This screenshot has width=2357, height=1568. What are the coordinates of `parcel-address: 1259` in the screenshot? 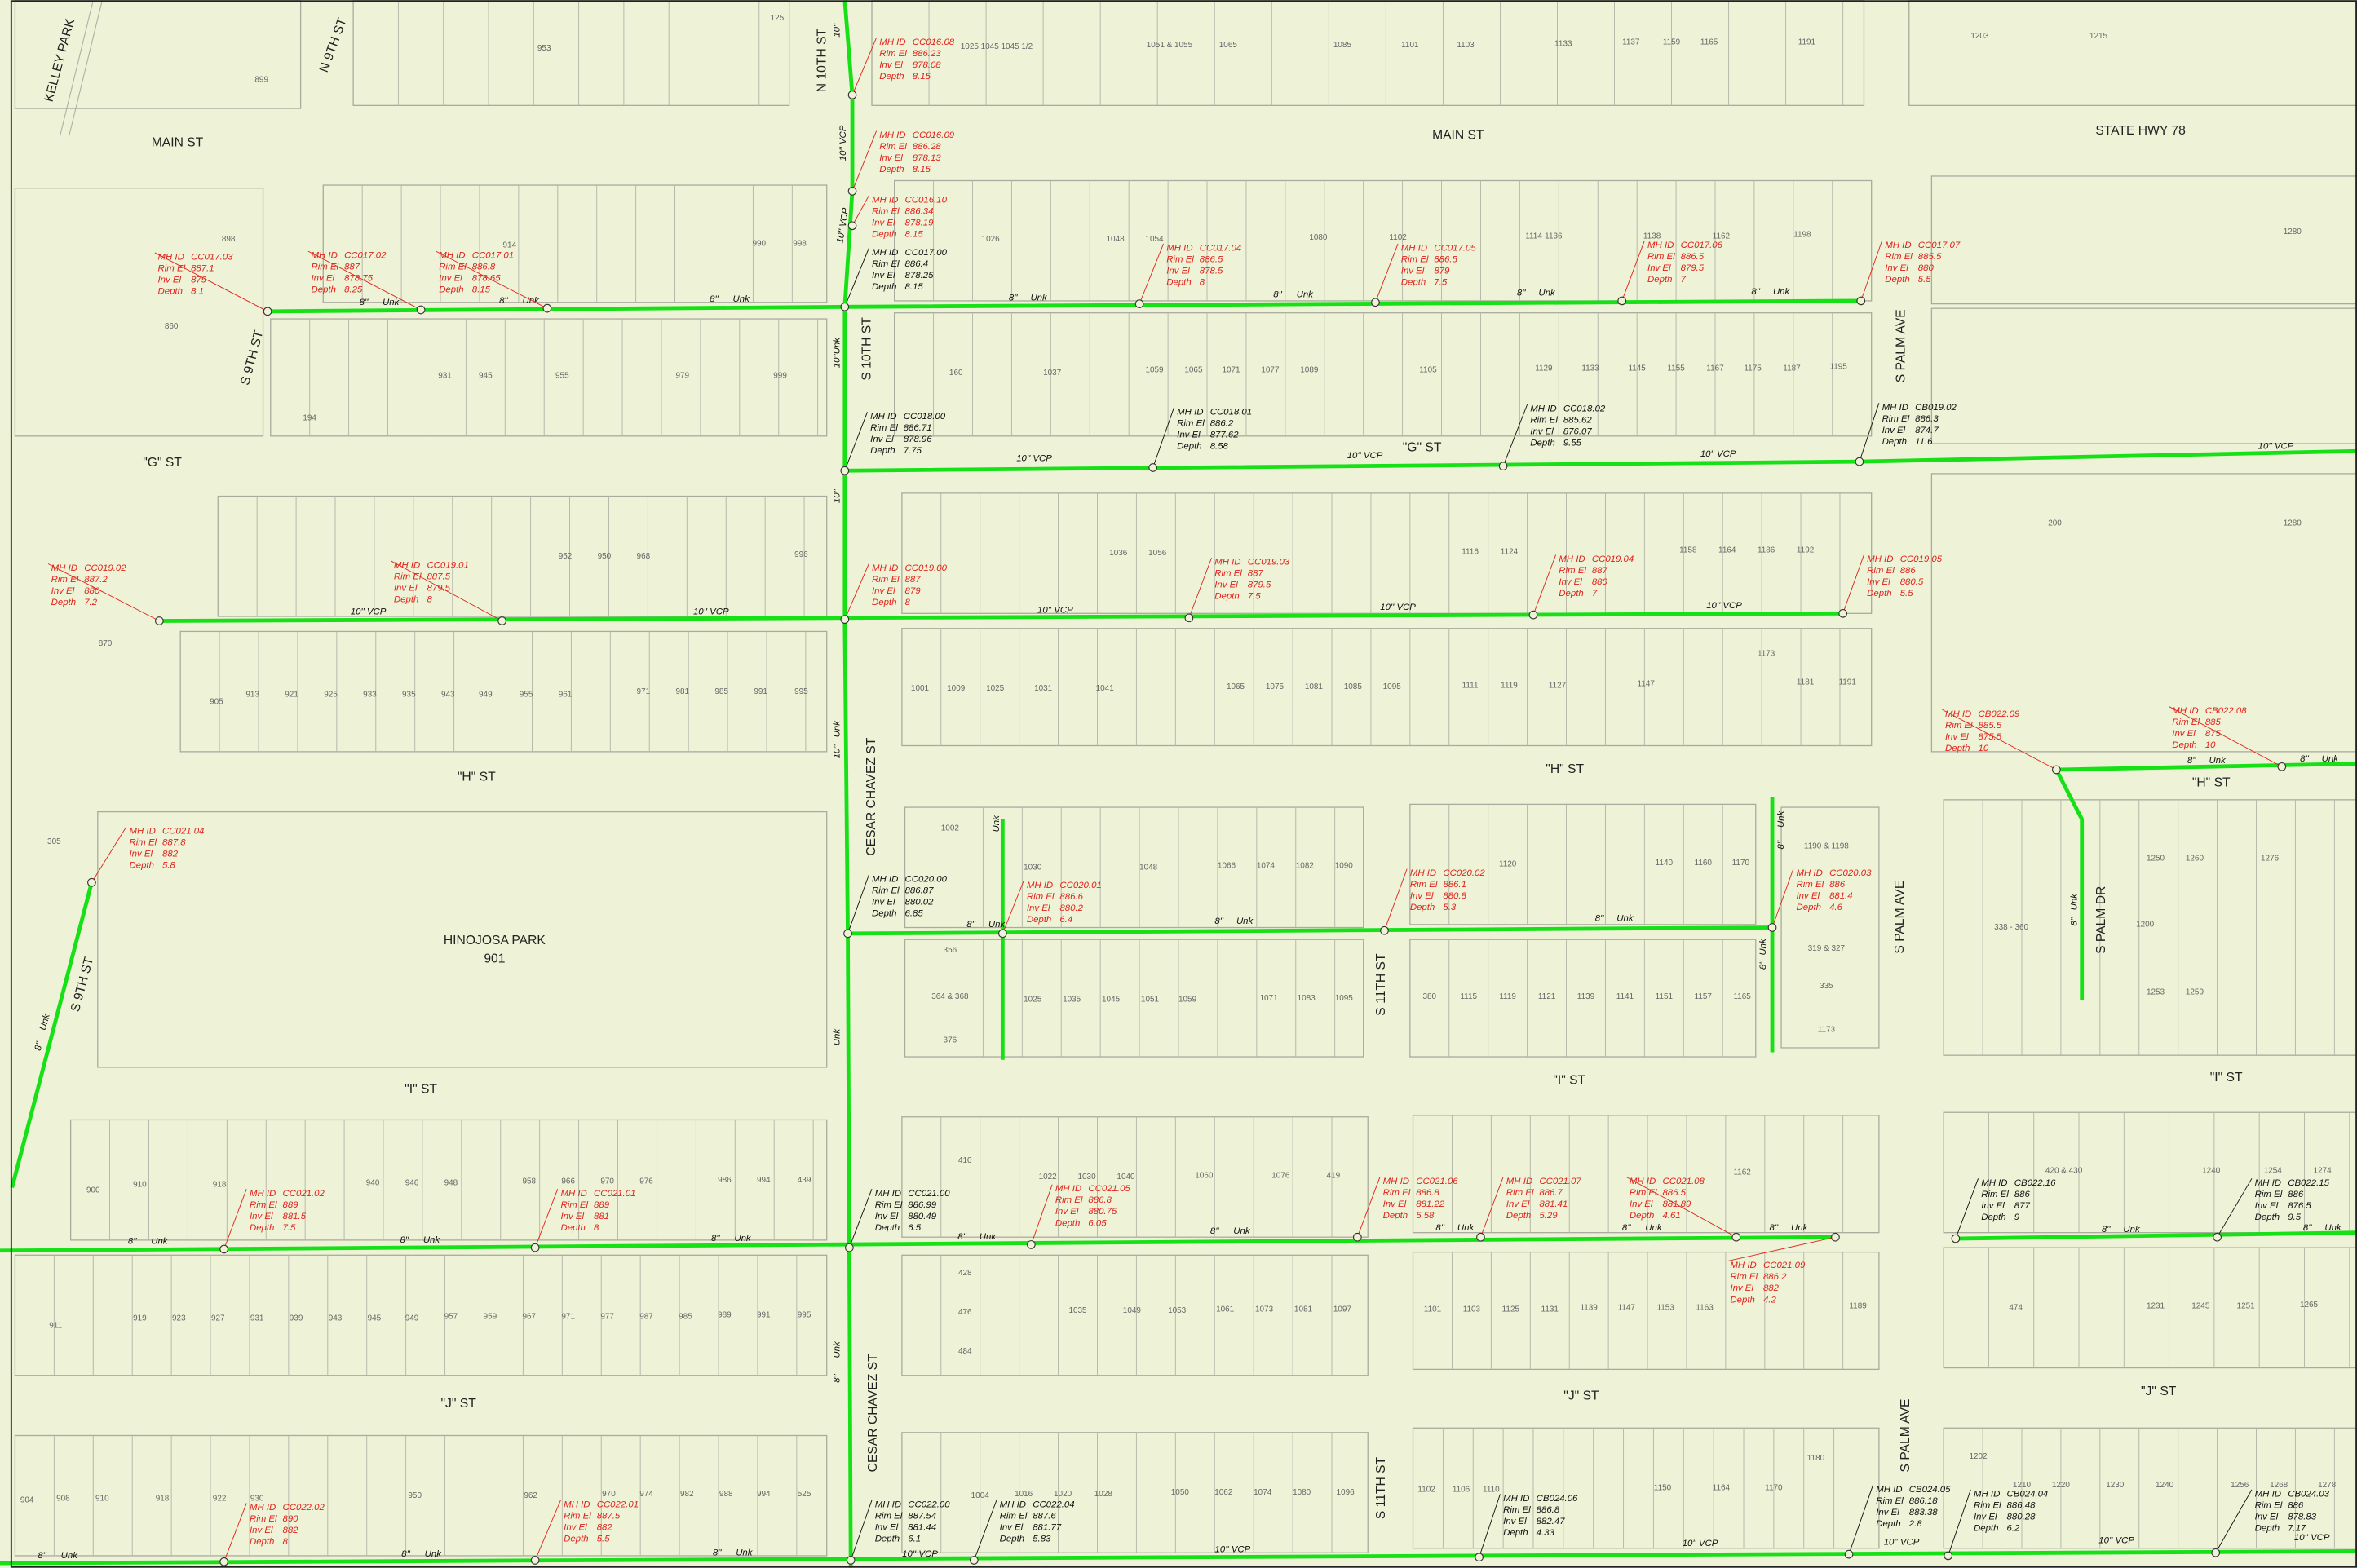 It's located at (2195, 991).